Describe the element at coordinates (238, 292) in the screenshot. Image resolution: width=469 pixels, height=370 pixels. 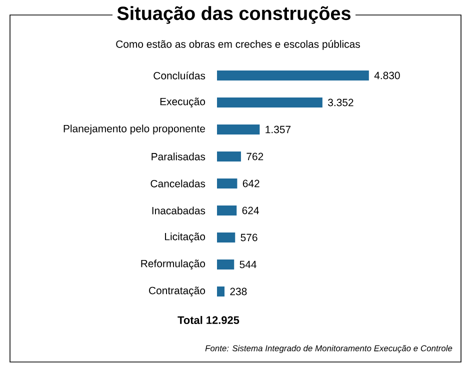
I see `data-label: 238` at that location.